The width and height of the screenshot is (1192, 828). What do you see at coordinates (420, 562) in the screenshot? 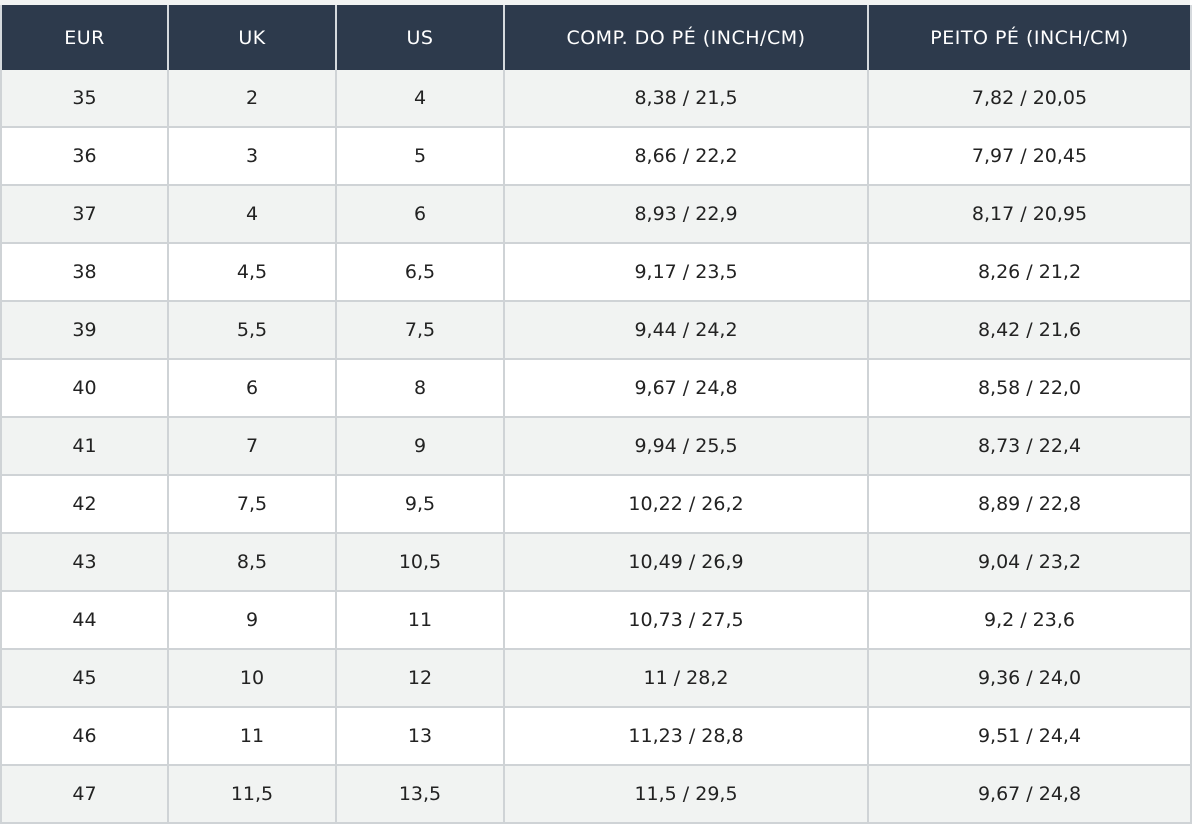
I see `table-cell: 10,5` at bounding box center [420, 562].